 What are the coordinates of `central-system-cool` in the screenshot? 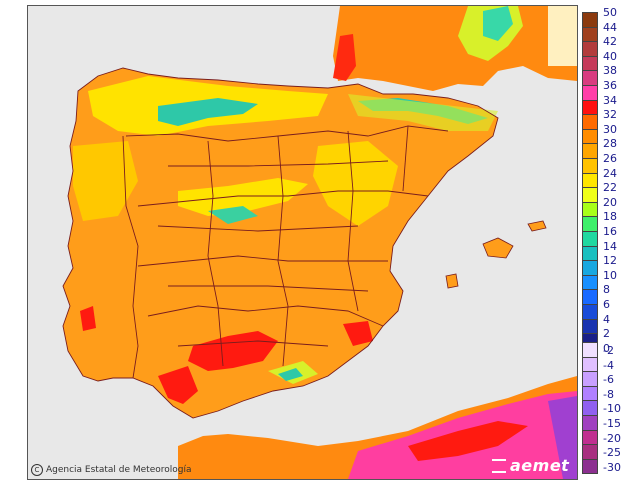 It's located at (243, 197).